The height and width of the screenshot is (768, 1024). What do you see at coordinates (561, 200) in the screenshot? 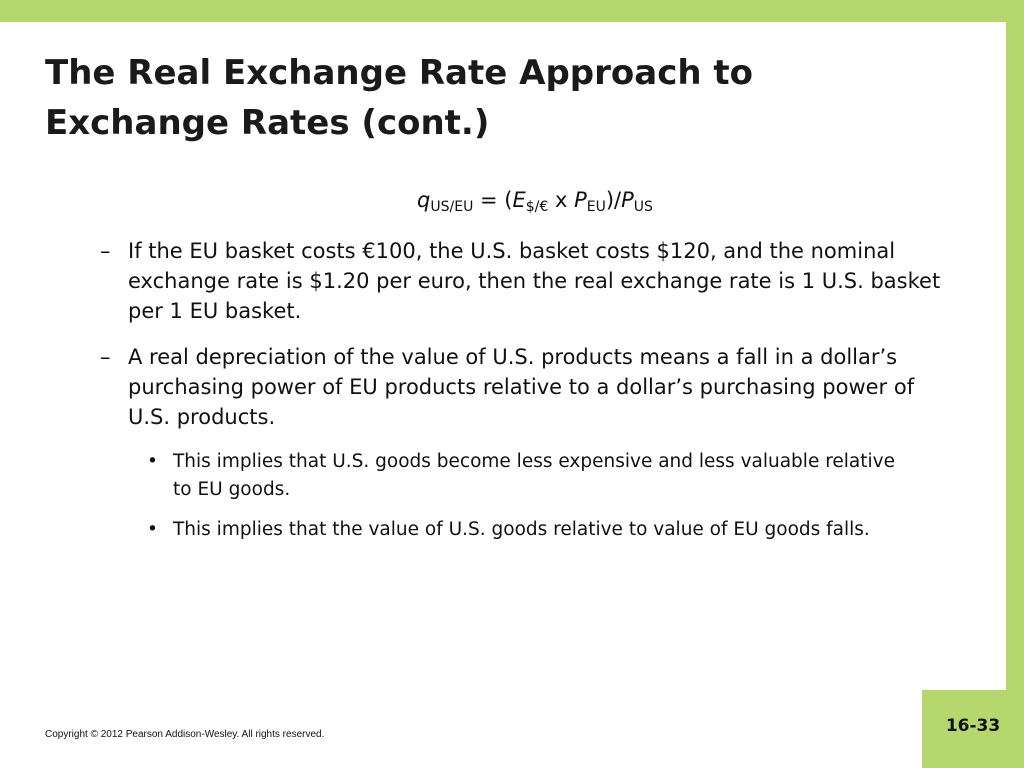
I see `formula-part: x` at bounding box center [561, 200].